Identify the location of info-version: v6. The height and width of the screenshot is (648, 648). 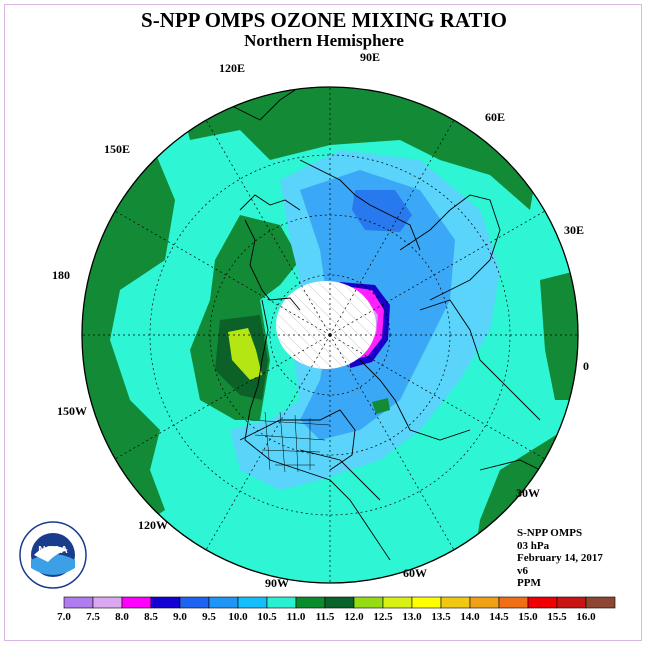
(522, 570).